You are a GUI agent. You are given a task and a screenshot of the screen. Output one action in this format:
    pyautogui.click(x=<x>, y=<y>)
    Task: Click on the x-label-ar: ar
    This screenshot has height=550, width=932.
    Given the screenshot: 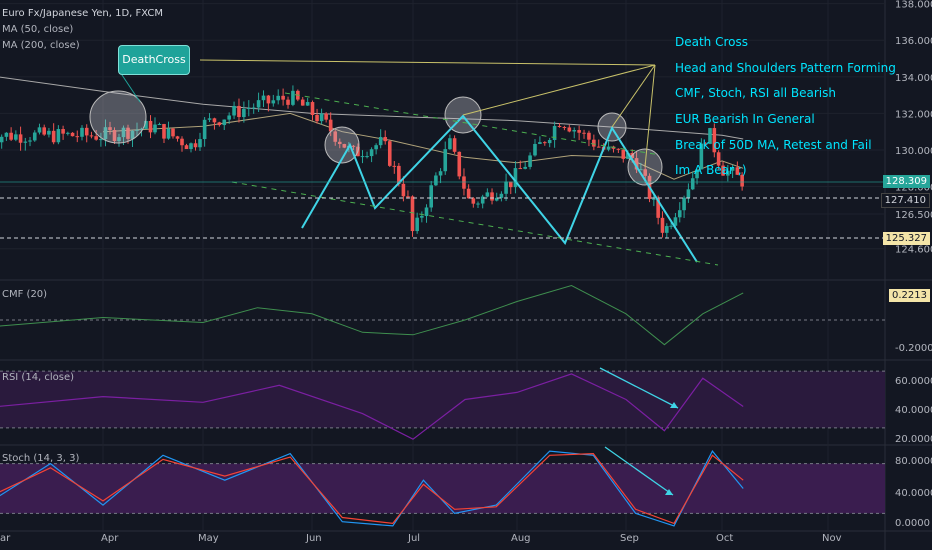 What is the action you would take?
    pyautogui.click(x=5, y=538)
    